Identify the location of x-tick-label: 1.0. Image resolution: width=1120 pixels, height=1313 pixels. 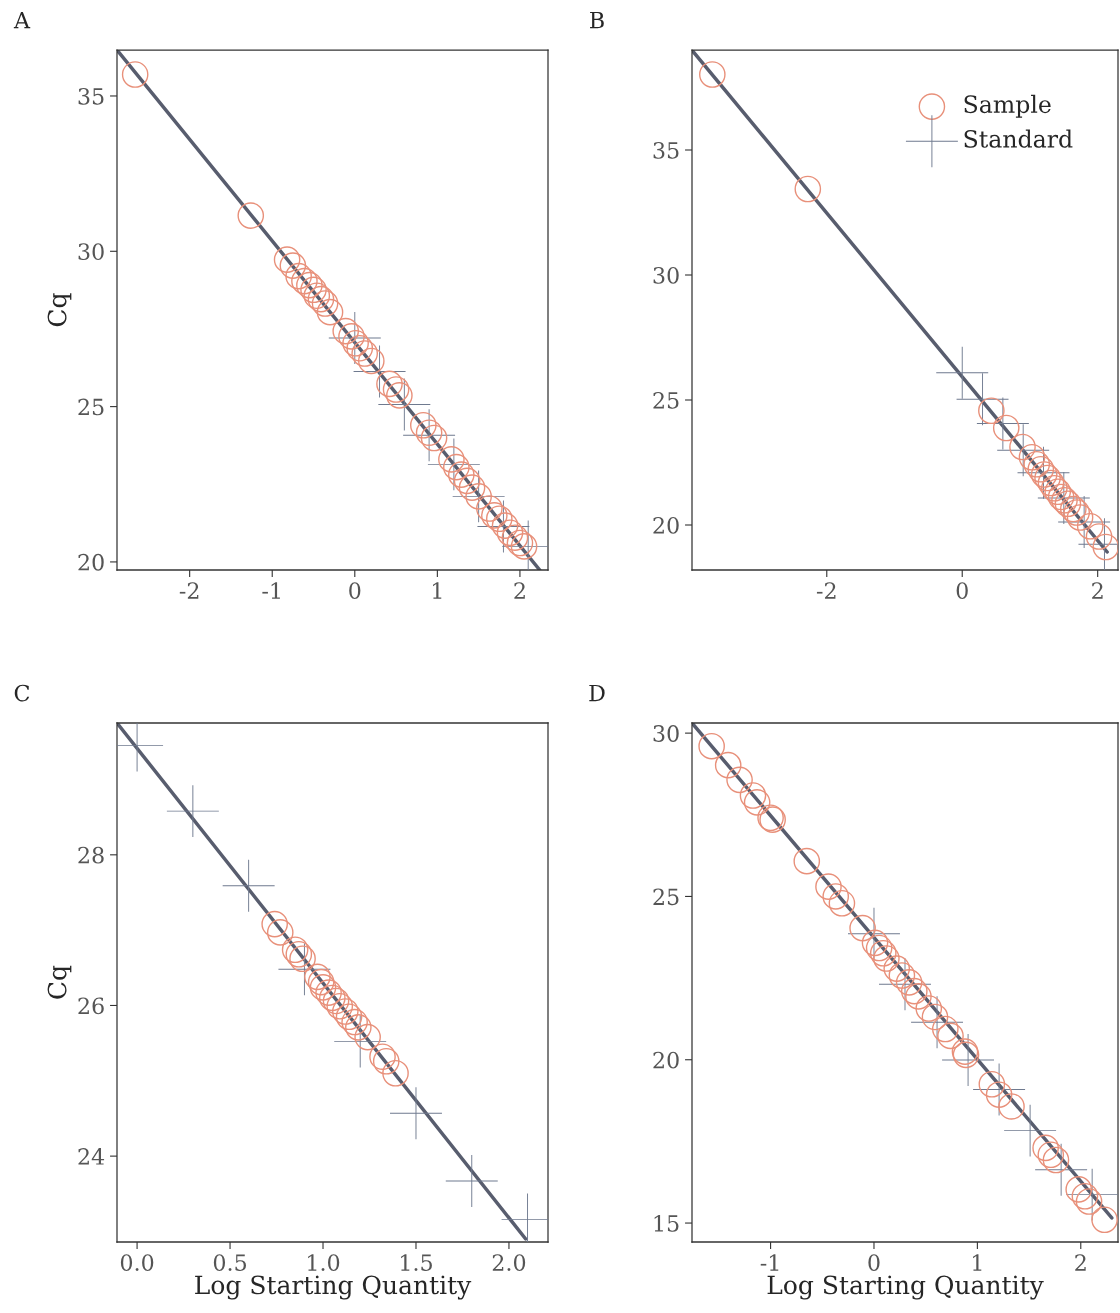
(324, 1263).